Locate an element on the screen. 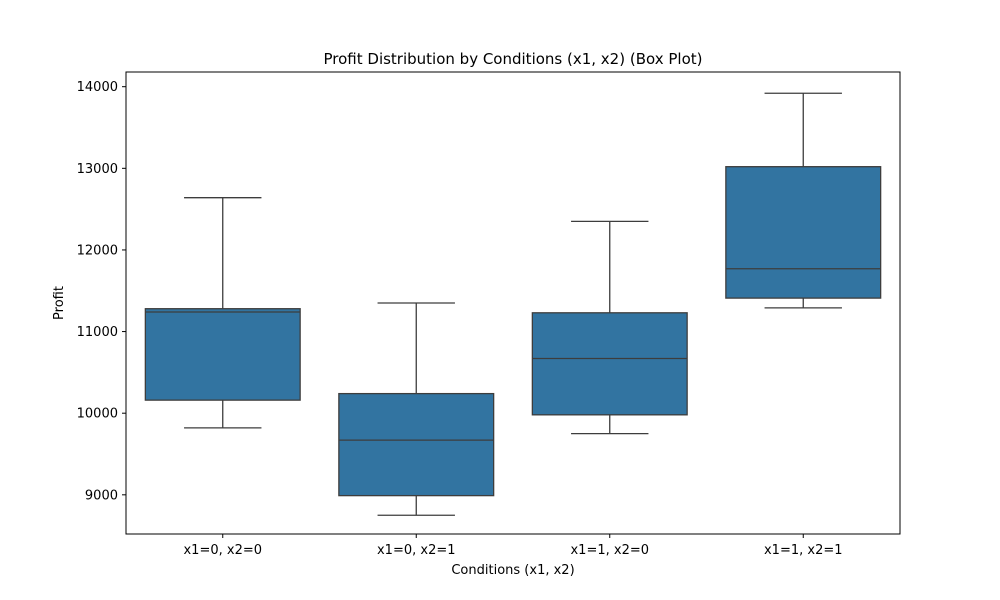 Image resolution: width=1000 pixels, height=600 pixels. y-axis-label: Profit is located at coordinates (59, 303).